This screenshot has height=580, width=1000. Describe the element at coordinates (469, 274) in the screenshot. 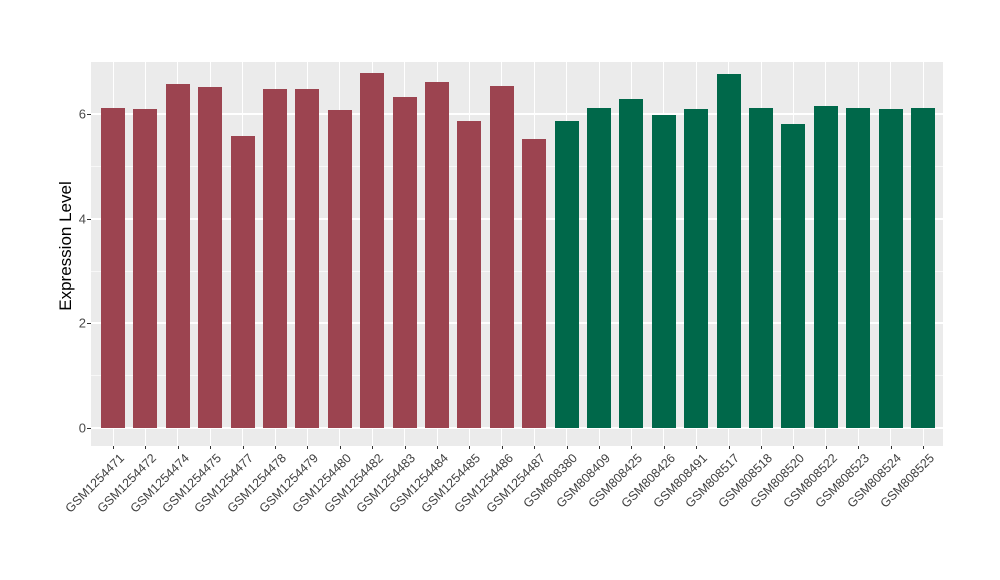

I see `bar-GSM1254485` at that location.